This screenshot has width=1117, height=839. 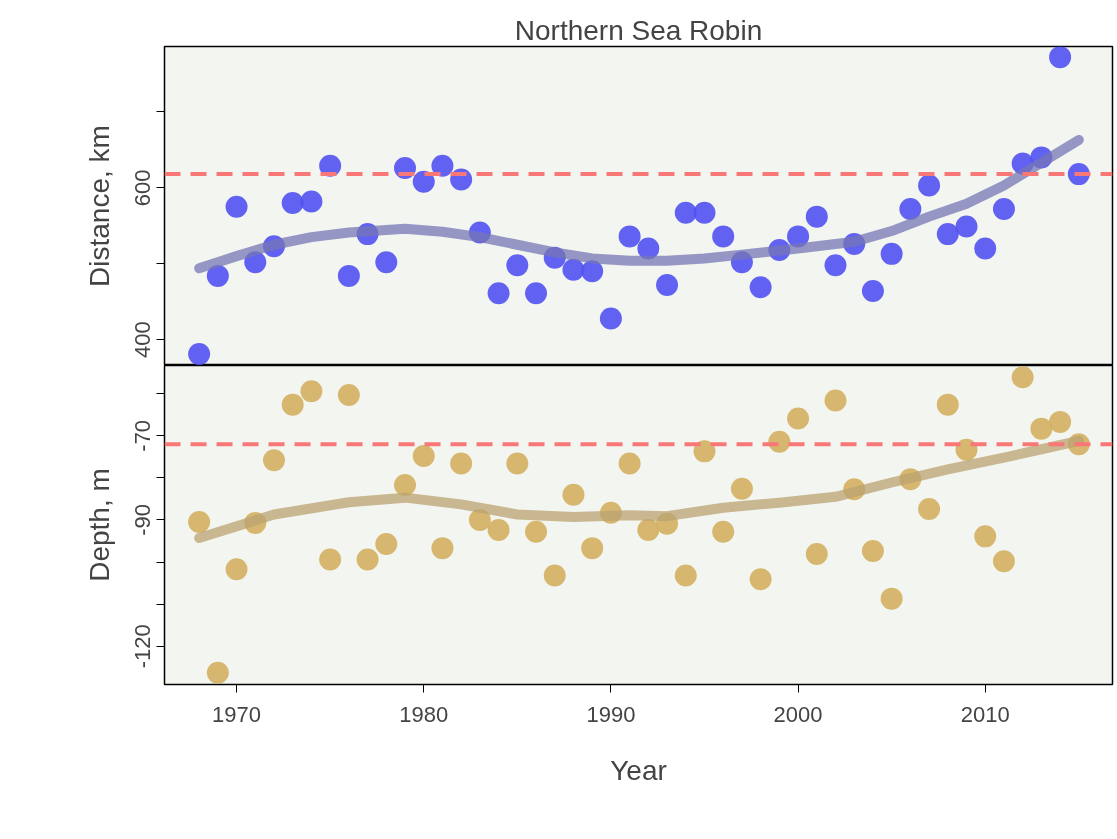 What do you see at coordinates (638, 30) in the screenshot?
I see `chart-title: Northern Sea Robin` at bounding box center [638, 30].